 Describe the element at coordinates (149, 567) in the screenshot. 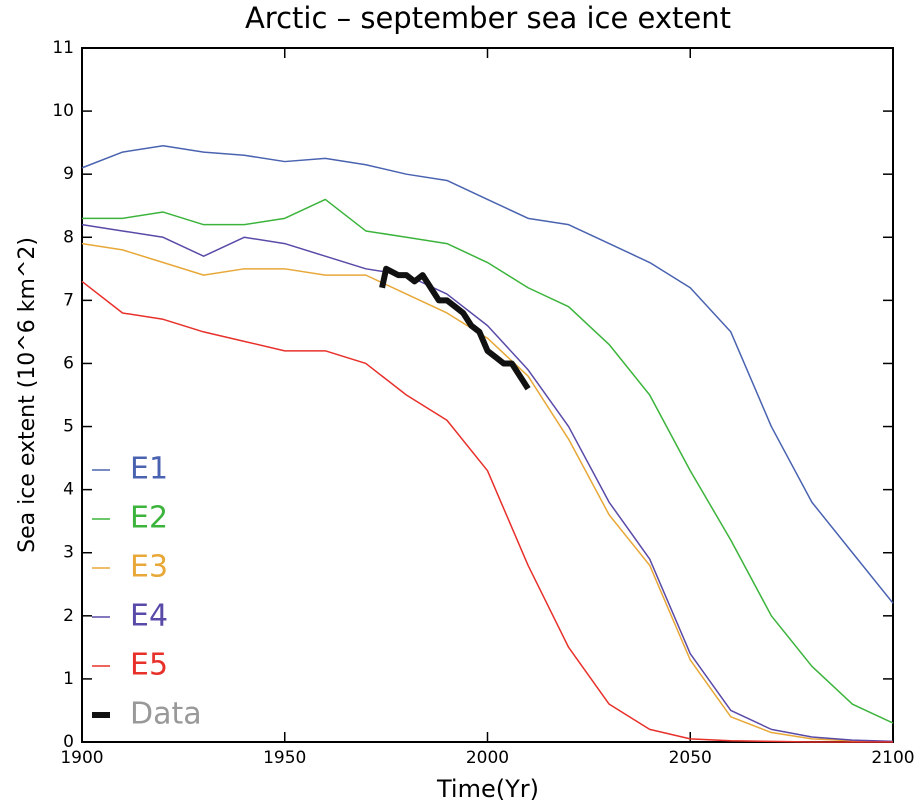

I see `legend-label: E3` at that location.